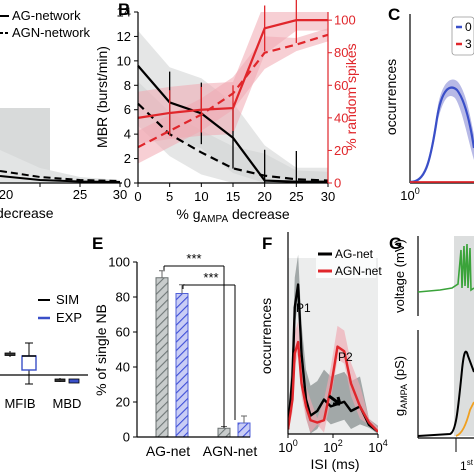 This screenshot has width=474, height=474. What do you see at coordinates (201, 196) in the screenshot?
I see `panel-b-x-tick-label: 10` at bounding box center [201, 196].